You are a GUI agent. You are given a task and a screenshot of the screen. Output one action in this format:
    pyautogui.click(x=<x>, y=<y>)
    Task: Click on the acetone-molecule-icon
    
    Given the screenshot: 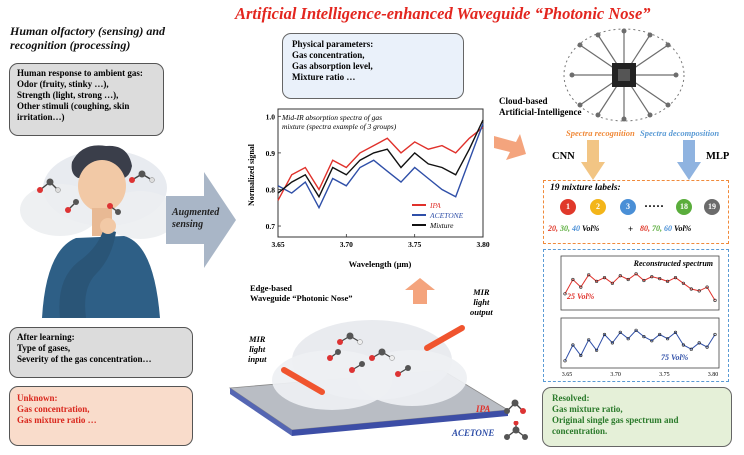 What is the action you would take?
    pyautogui.click(x=516, y=430)
    